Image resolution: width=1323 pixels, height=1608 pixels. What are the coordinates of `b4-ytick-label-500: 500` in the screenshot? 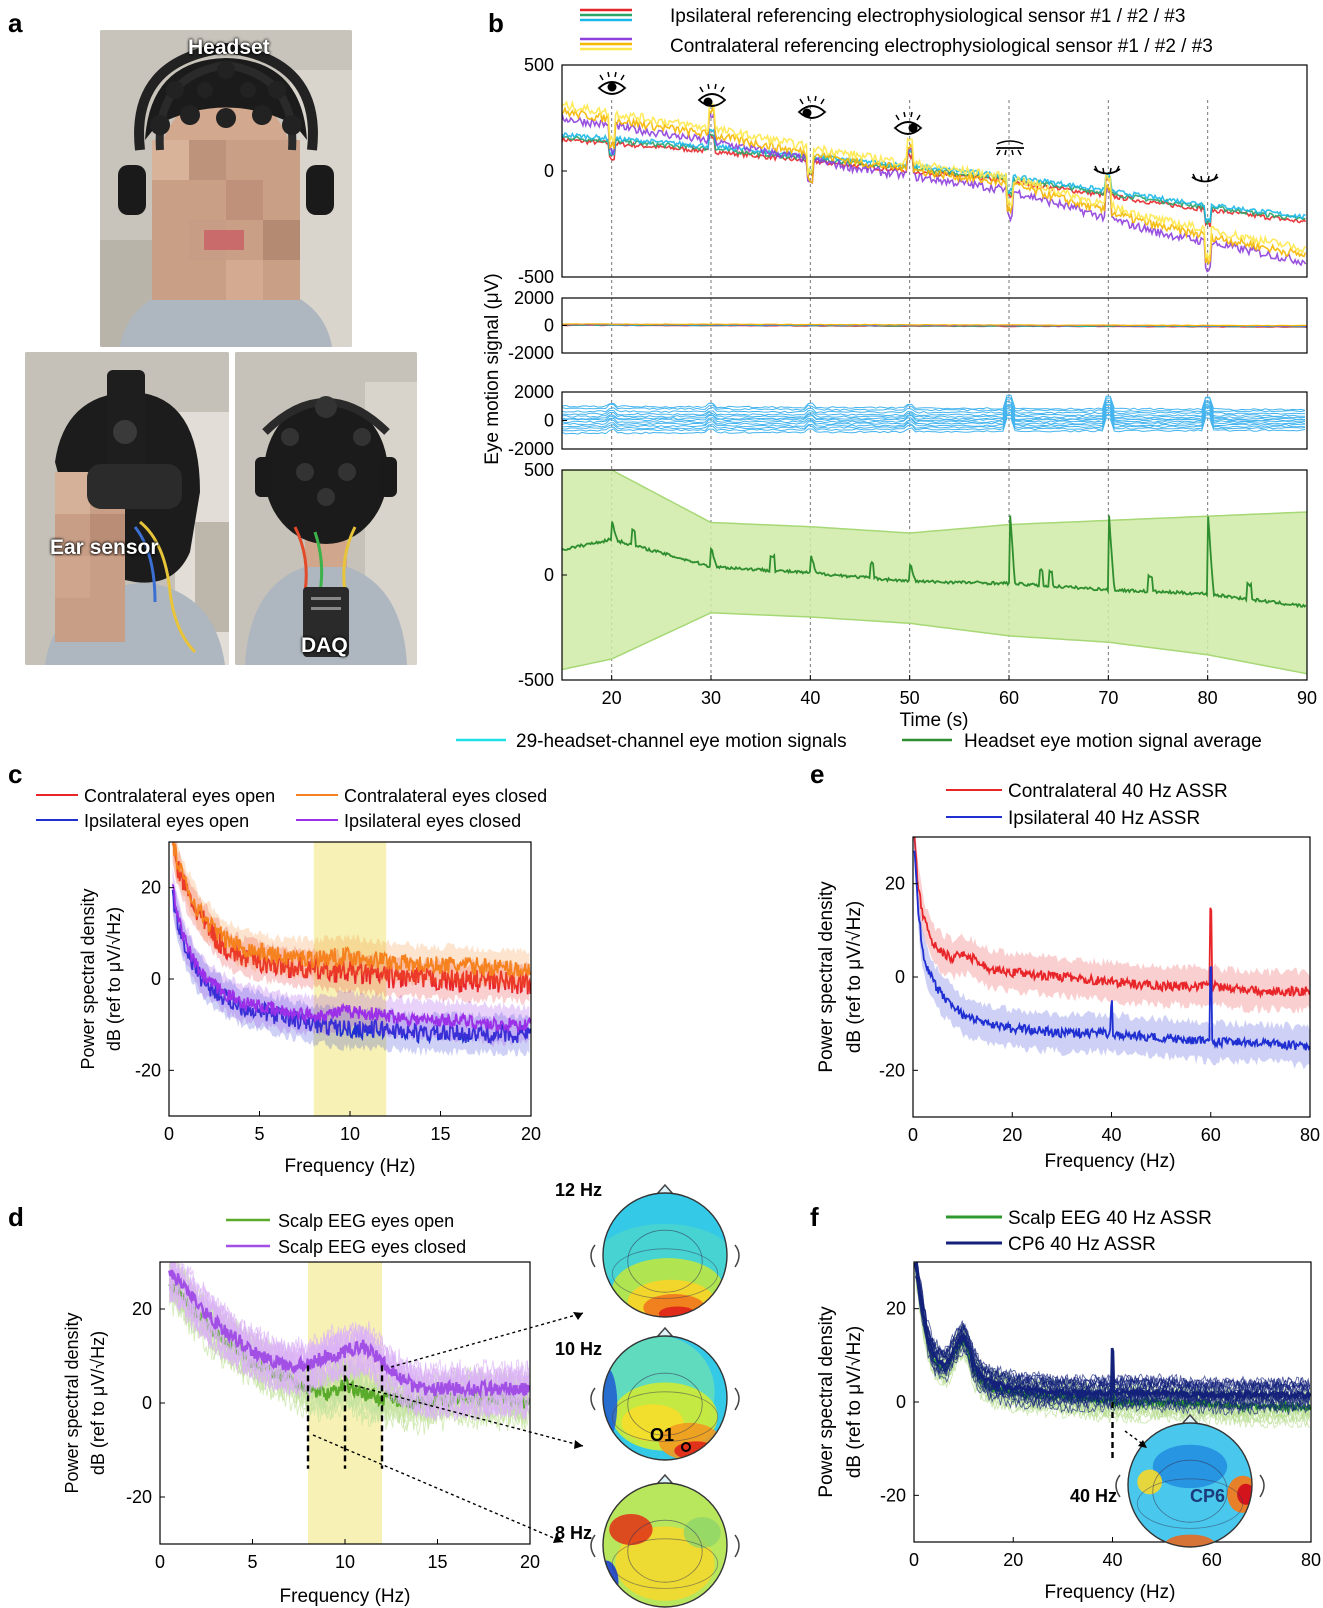 It's located at (539, 470).